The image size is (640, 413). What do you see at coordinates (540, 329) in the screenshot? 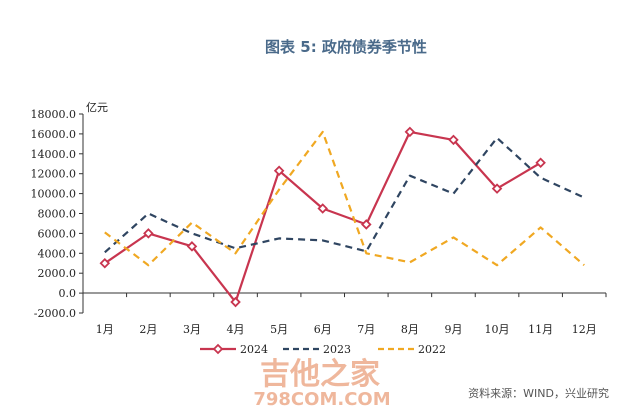
I see `x-tick-label: 11月` at bounding box center [540, 329].